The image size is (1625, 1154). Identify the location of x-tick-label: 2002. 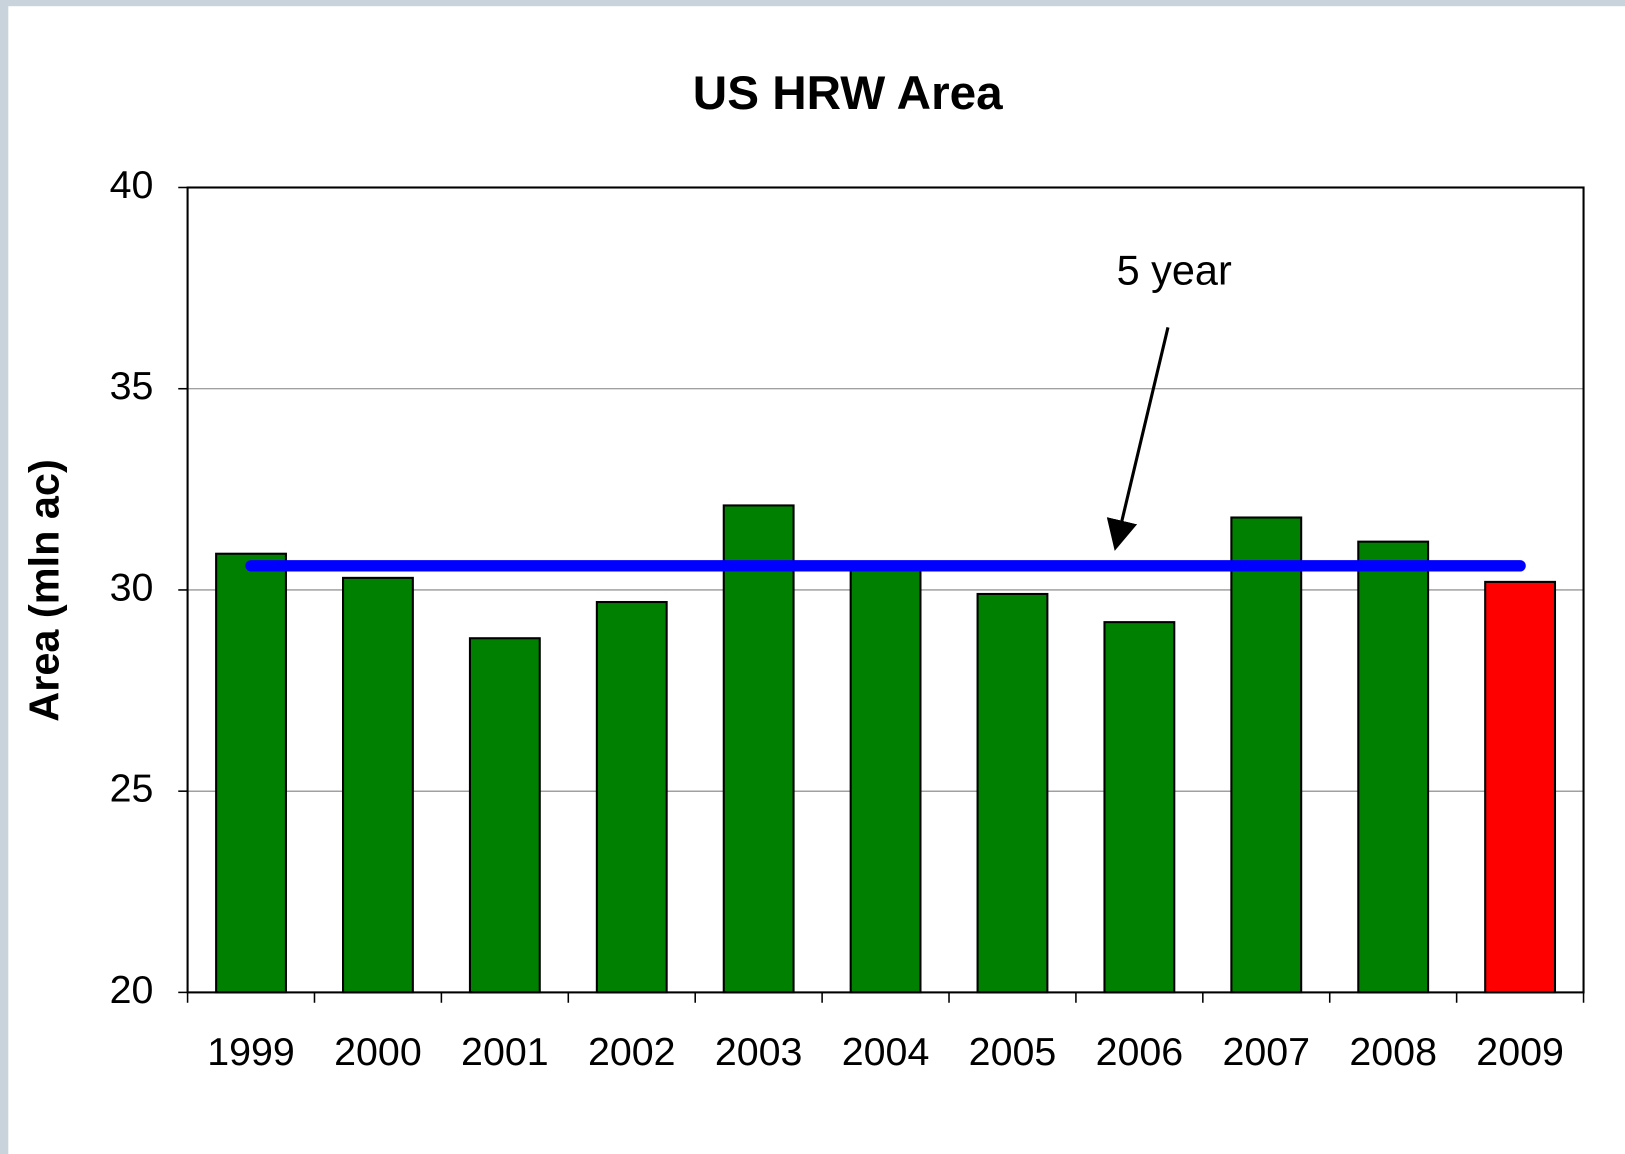
(632, 1052).